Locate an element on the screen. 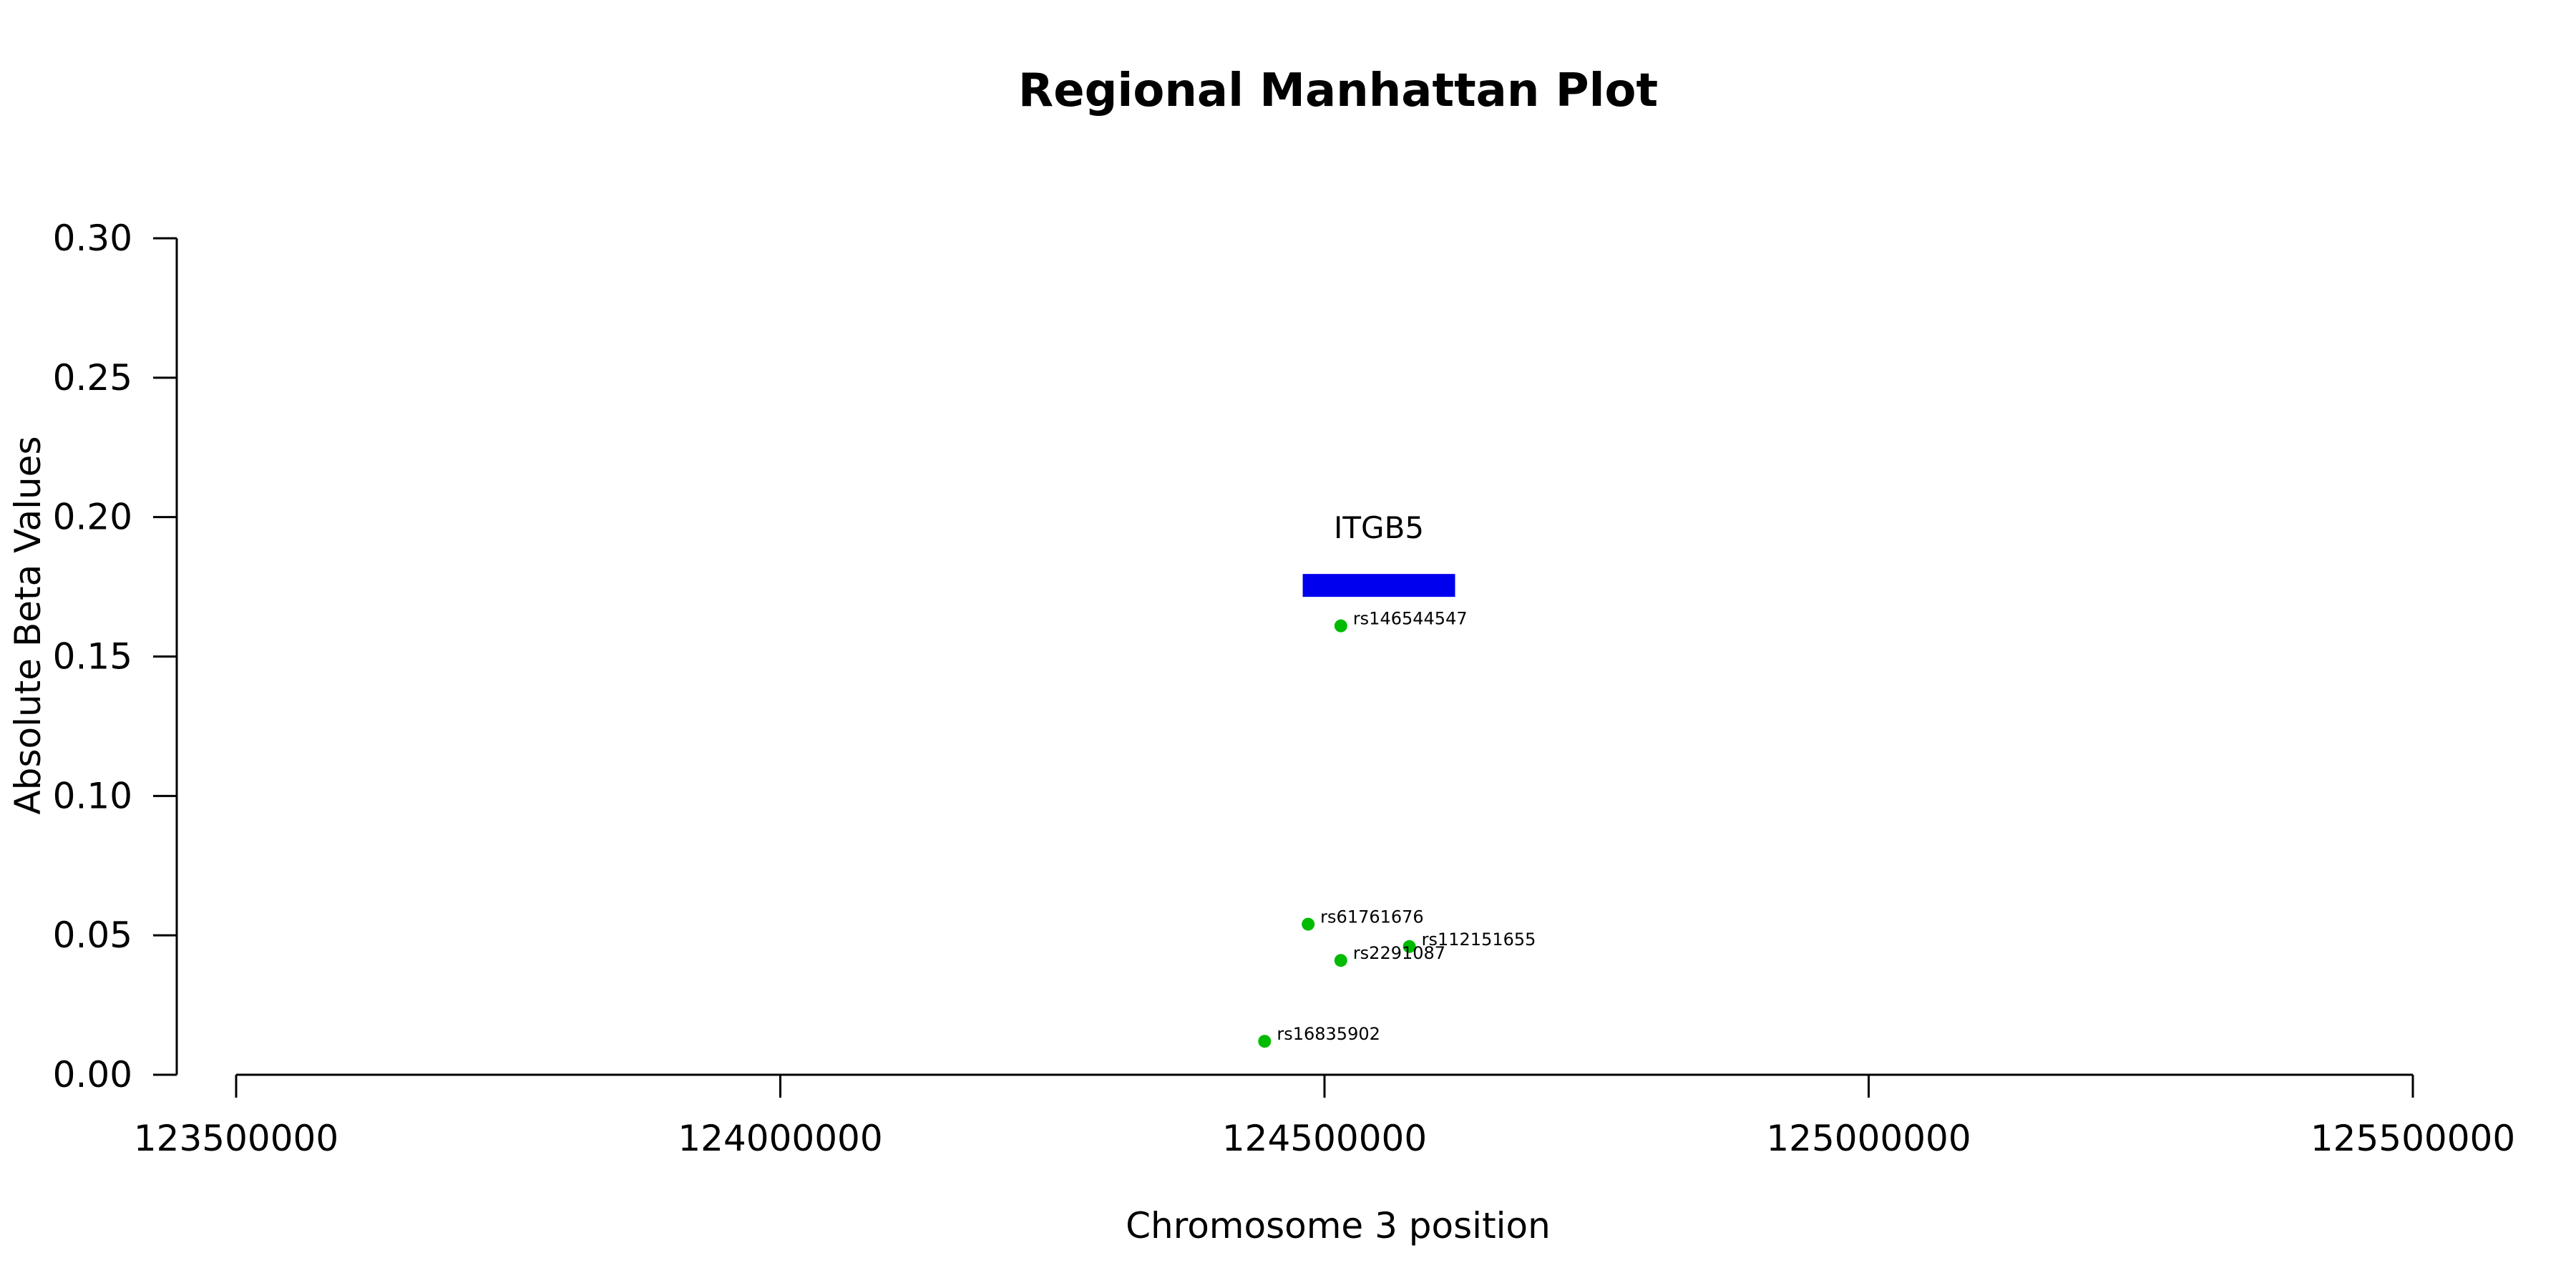  gene-bar is located at coordinates (1378, 585).